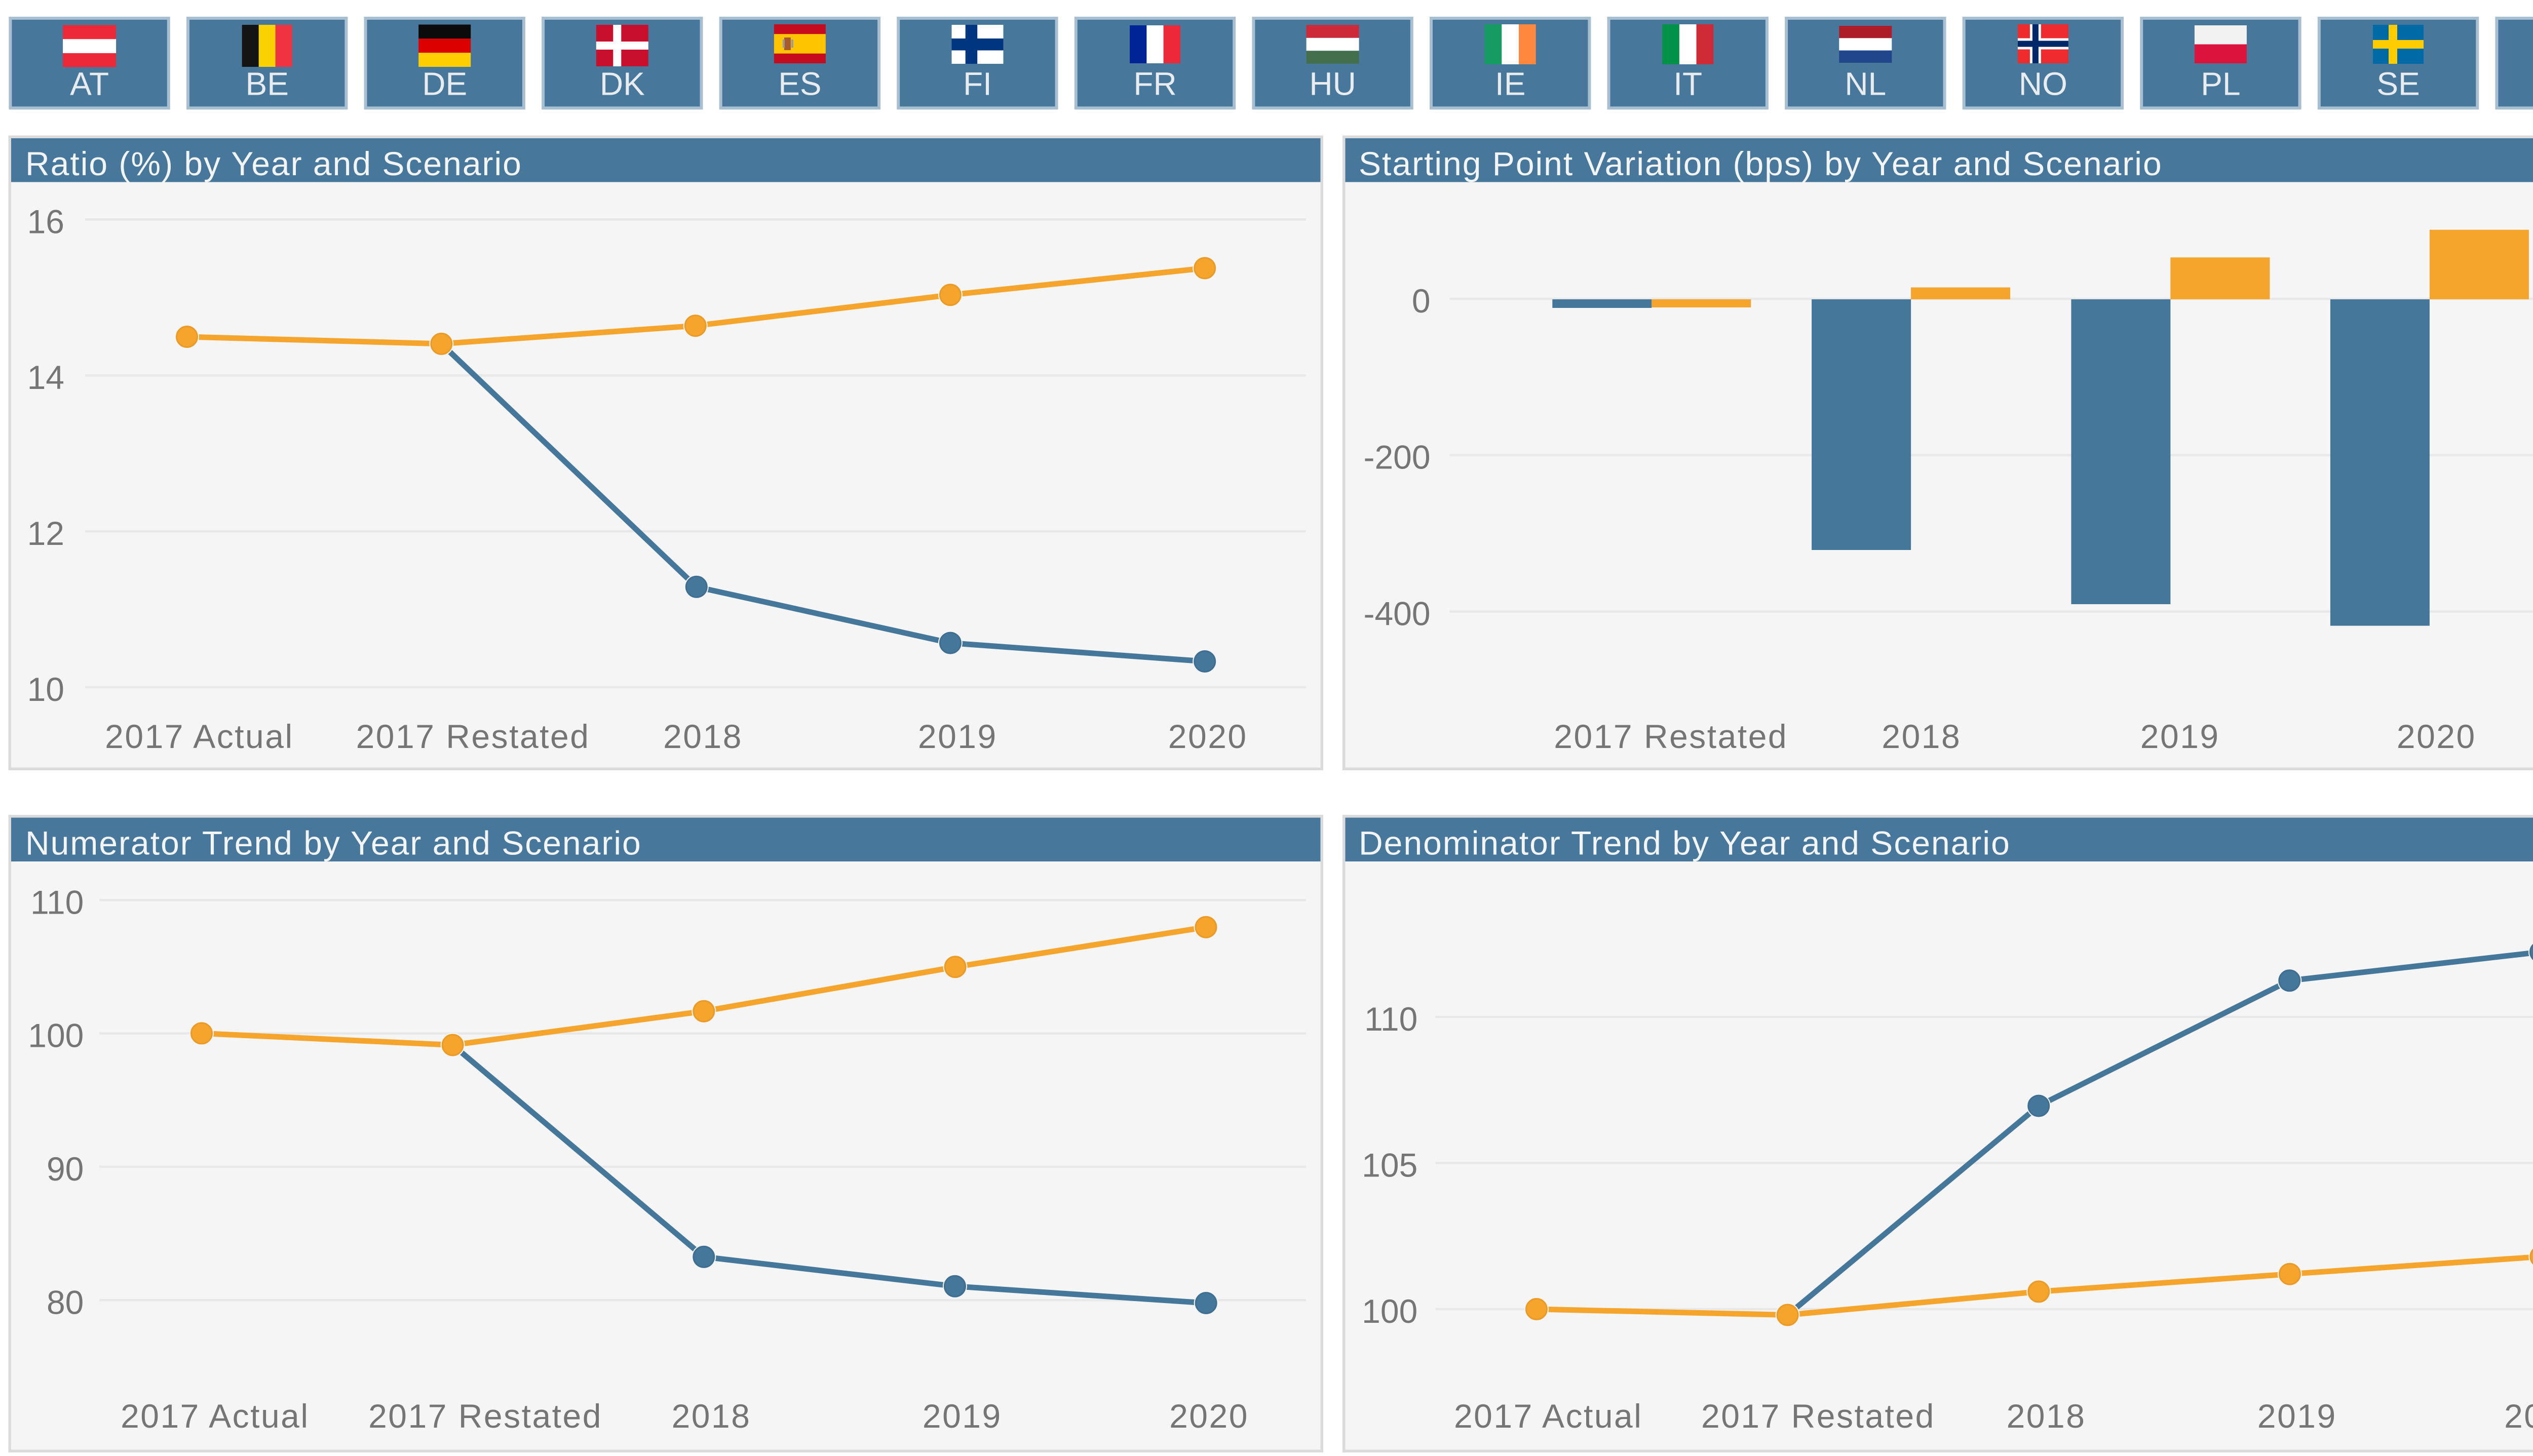 The width and height of the screenshot is (2533, 1456). Describe the element at coordinates (1396, 614) in the screenshot. I see `svg-text: -400` at that location.